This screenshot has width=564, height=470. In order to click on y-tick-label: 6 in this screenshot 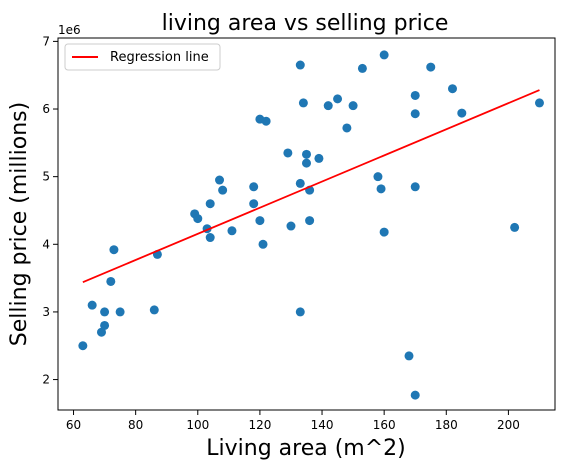, I will do `click(46, 109)`.